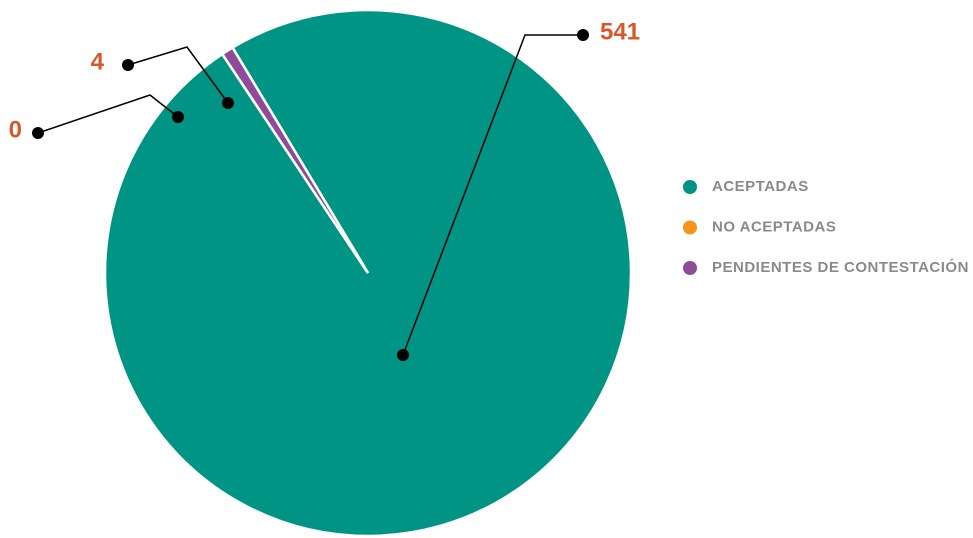 This screenshot has height=538, width=973. Describe the element at coordinates (98, 61) in the screenshot. I see `data-label: 4` at that location.